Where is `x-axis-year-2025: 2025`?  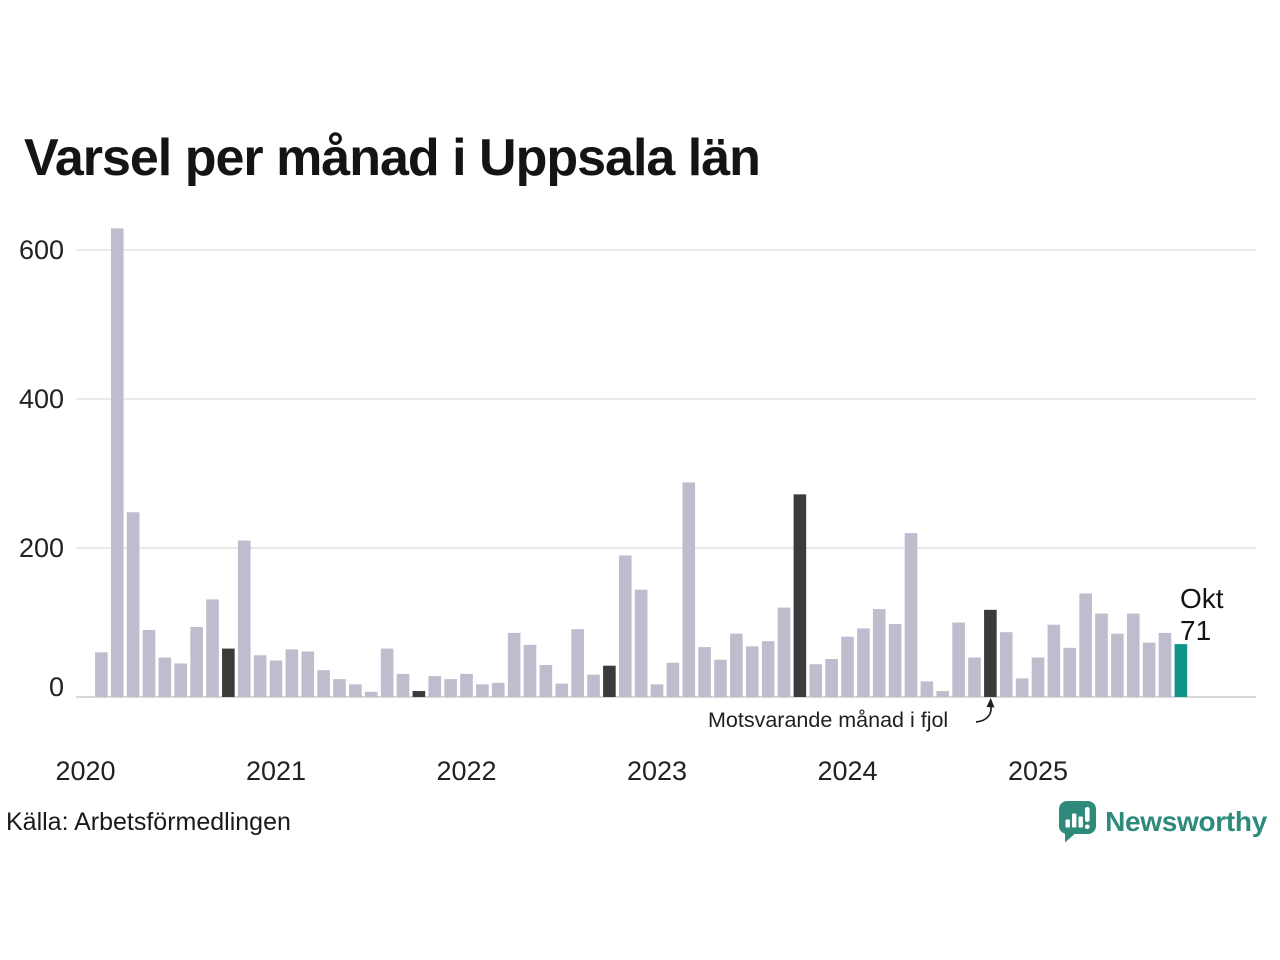 x-axis-year-2025: 2025 is located at coordinates (1038, 771).